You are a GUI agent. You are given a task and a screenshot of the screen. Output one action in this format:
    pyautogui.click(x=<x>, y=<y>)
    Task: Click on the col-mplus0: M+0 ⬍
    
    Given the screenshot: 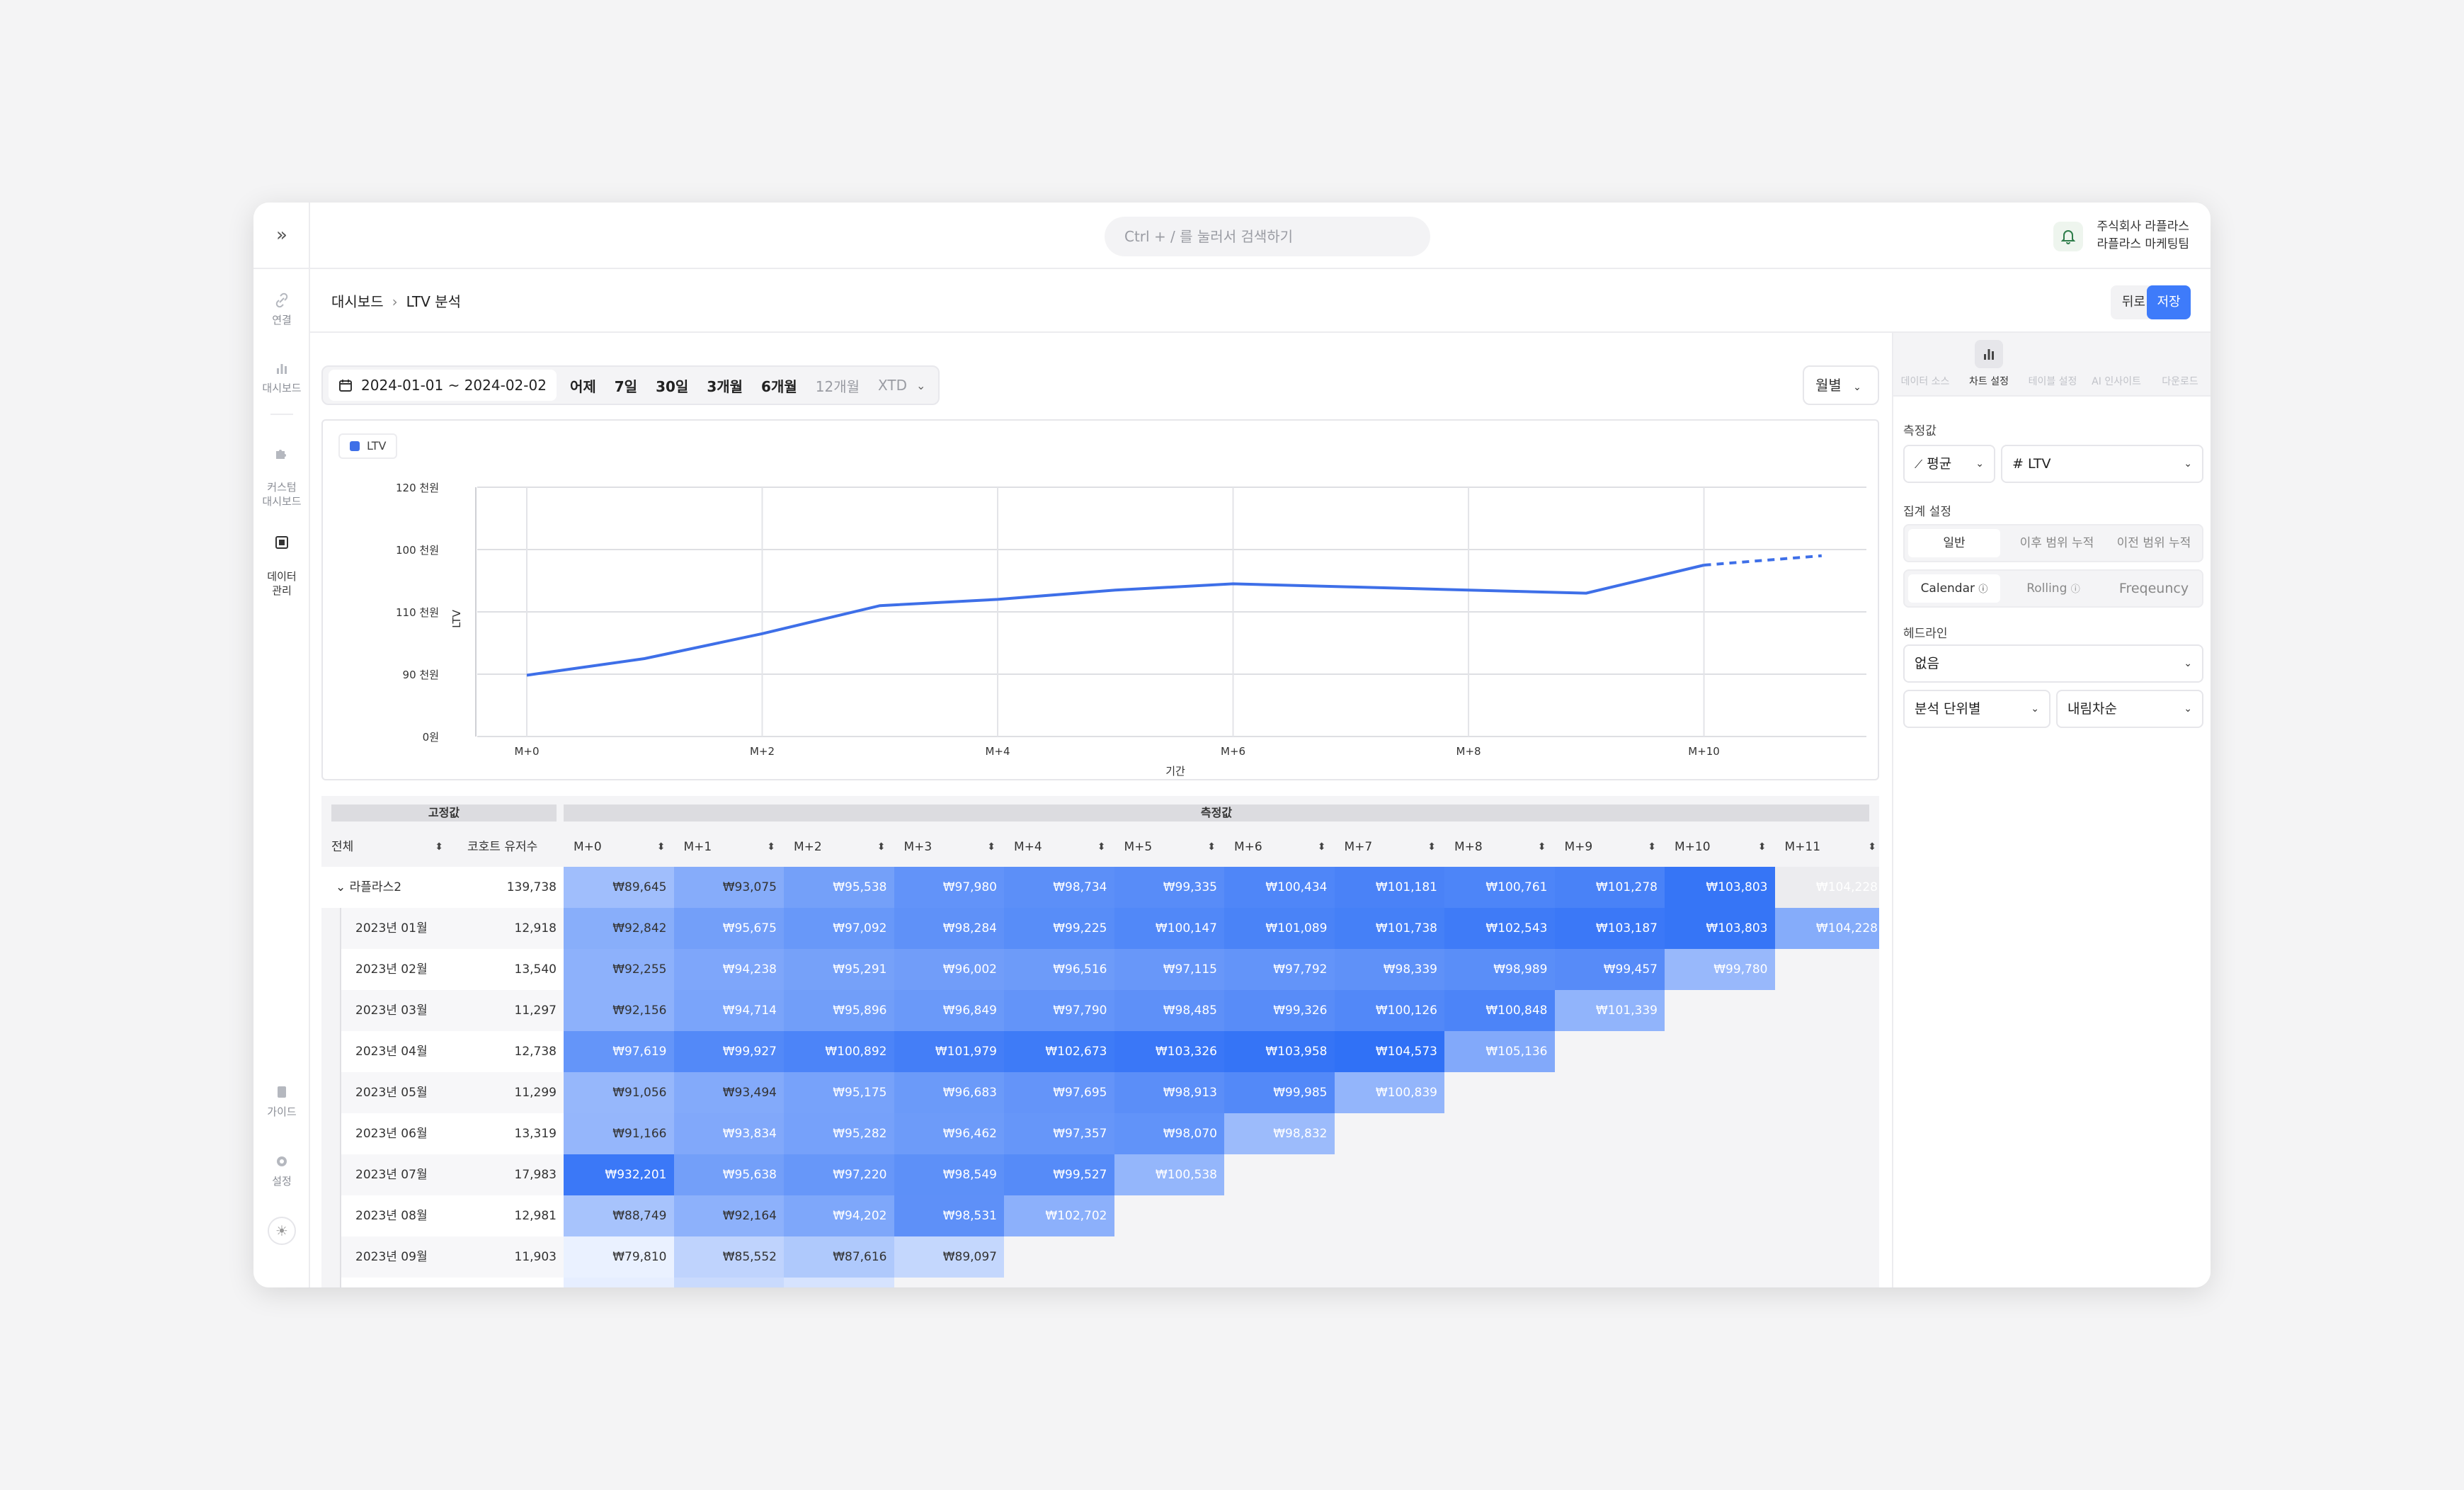 What is the action you would take?
    pyautogui.click(x=624, y=847)
    